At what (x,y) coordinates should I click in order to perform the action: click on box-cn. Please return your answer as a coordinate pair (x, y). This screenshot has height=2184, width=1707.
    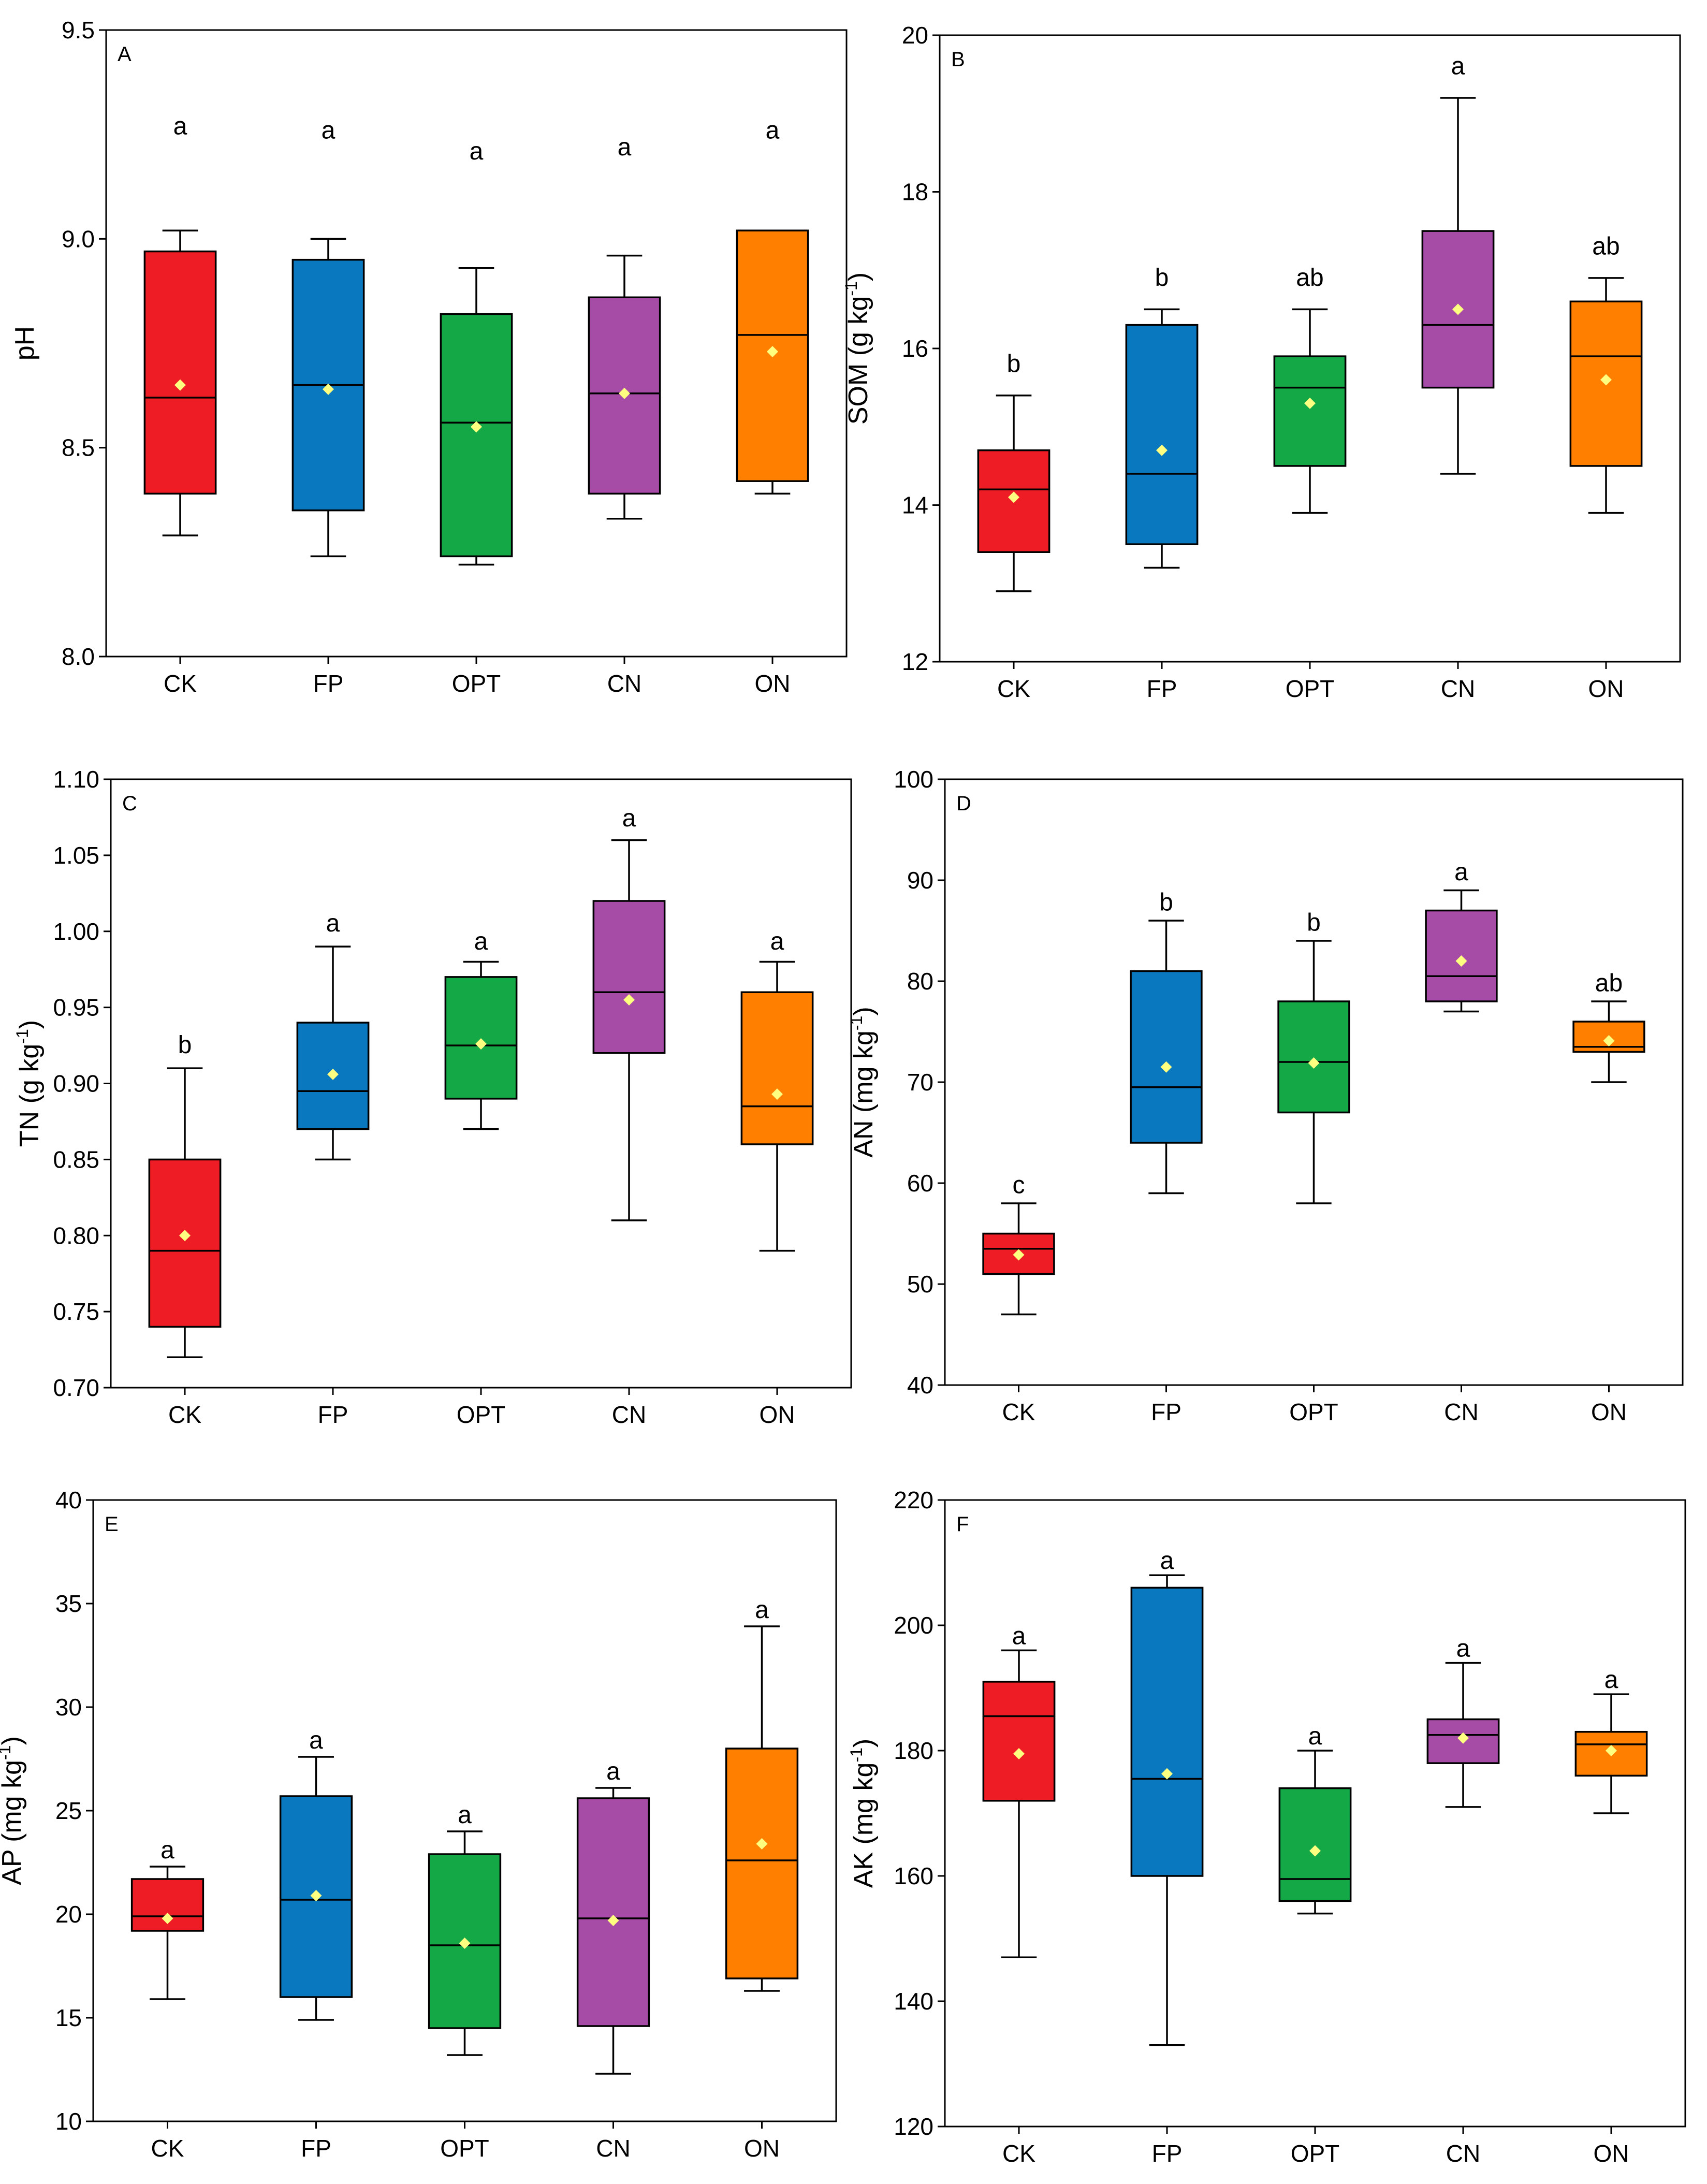
    Looking at the image, I should click on (629, 977).